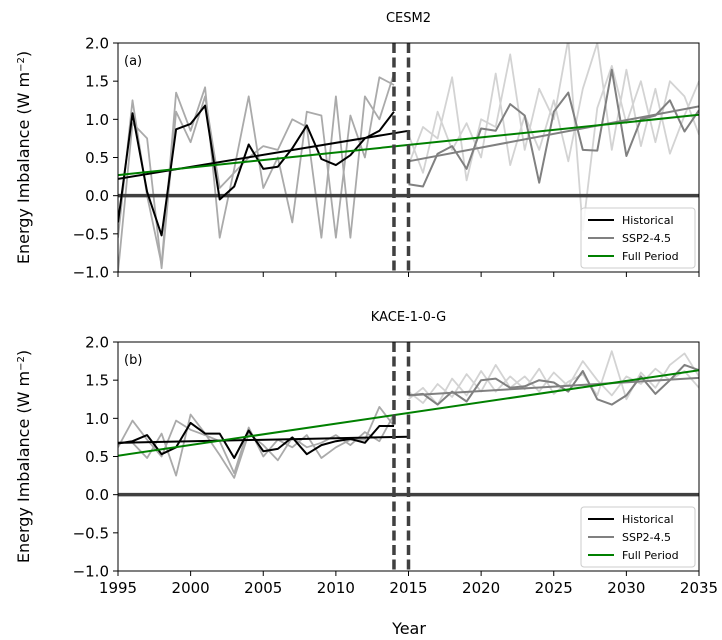  Describe the element at coordinates (408, 413) in the screenshot. I see `full-period-trend-line` at that location.